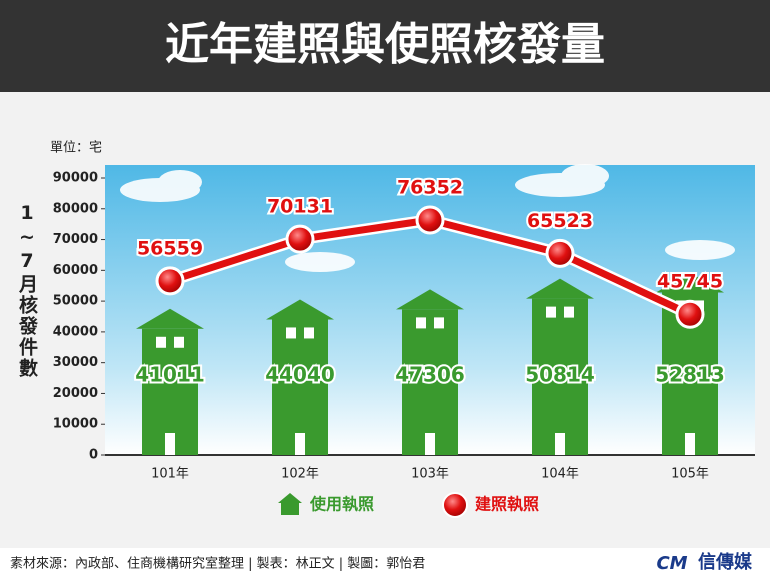 The height and width of the screenshot is (580, 770). What do you see at coordinates (75, 178) in the screenshot?
I see `y-tick-label: 90000` at bounding box center [75, 178].